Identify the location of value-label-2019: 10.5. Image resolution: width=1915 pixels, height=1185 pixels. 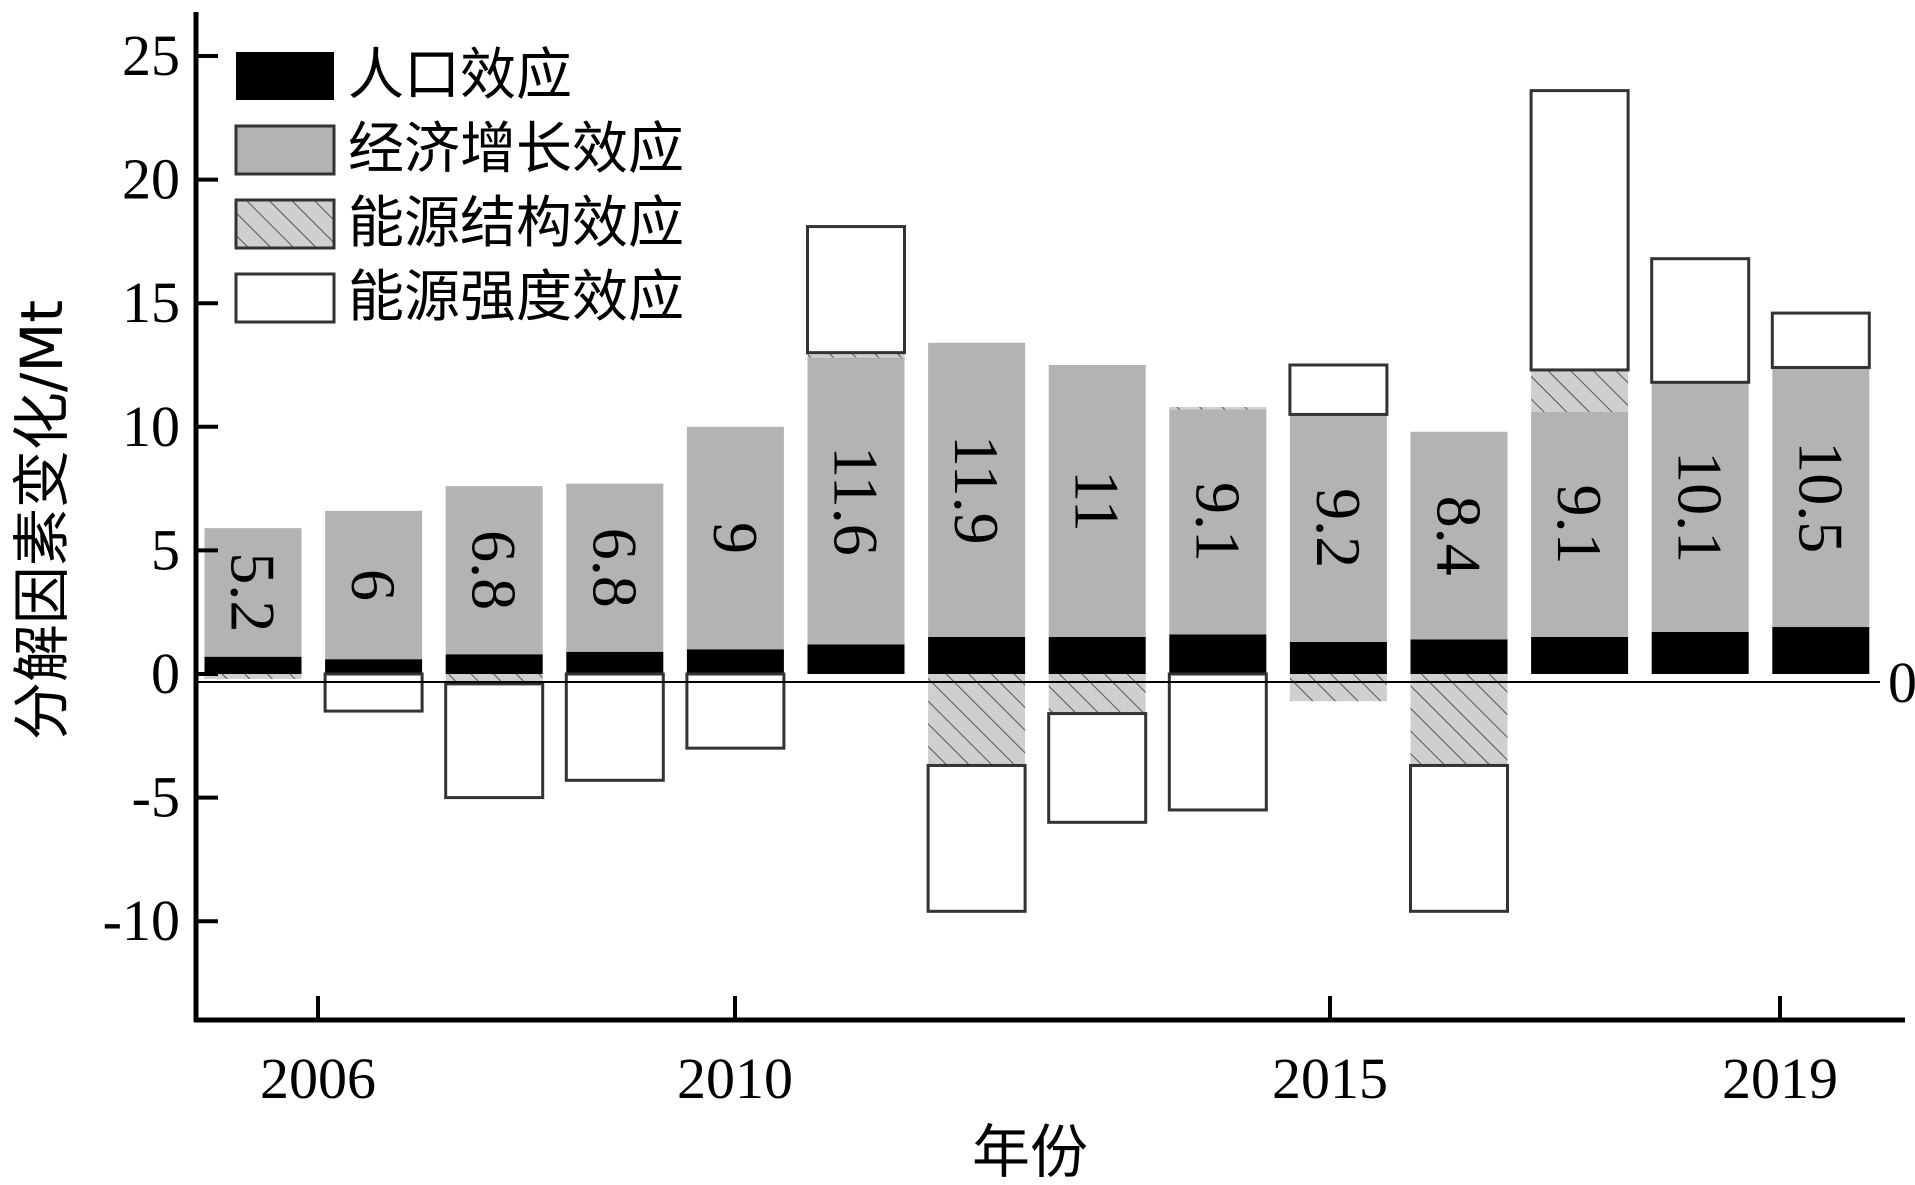
(1820, 497).